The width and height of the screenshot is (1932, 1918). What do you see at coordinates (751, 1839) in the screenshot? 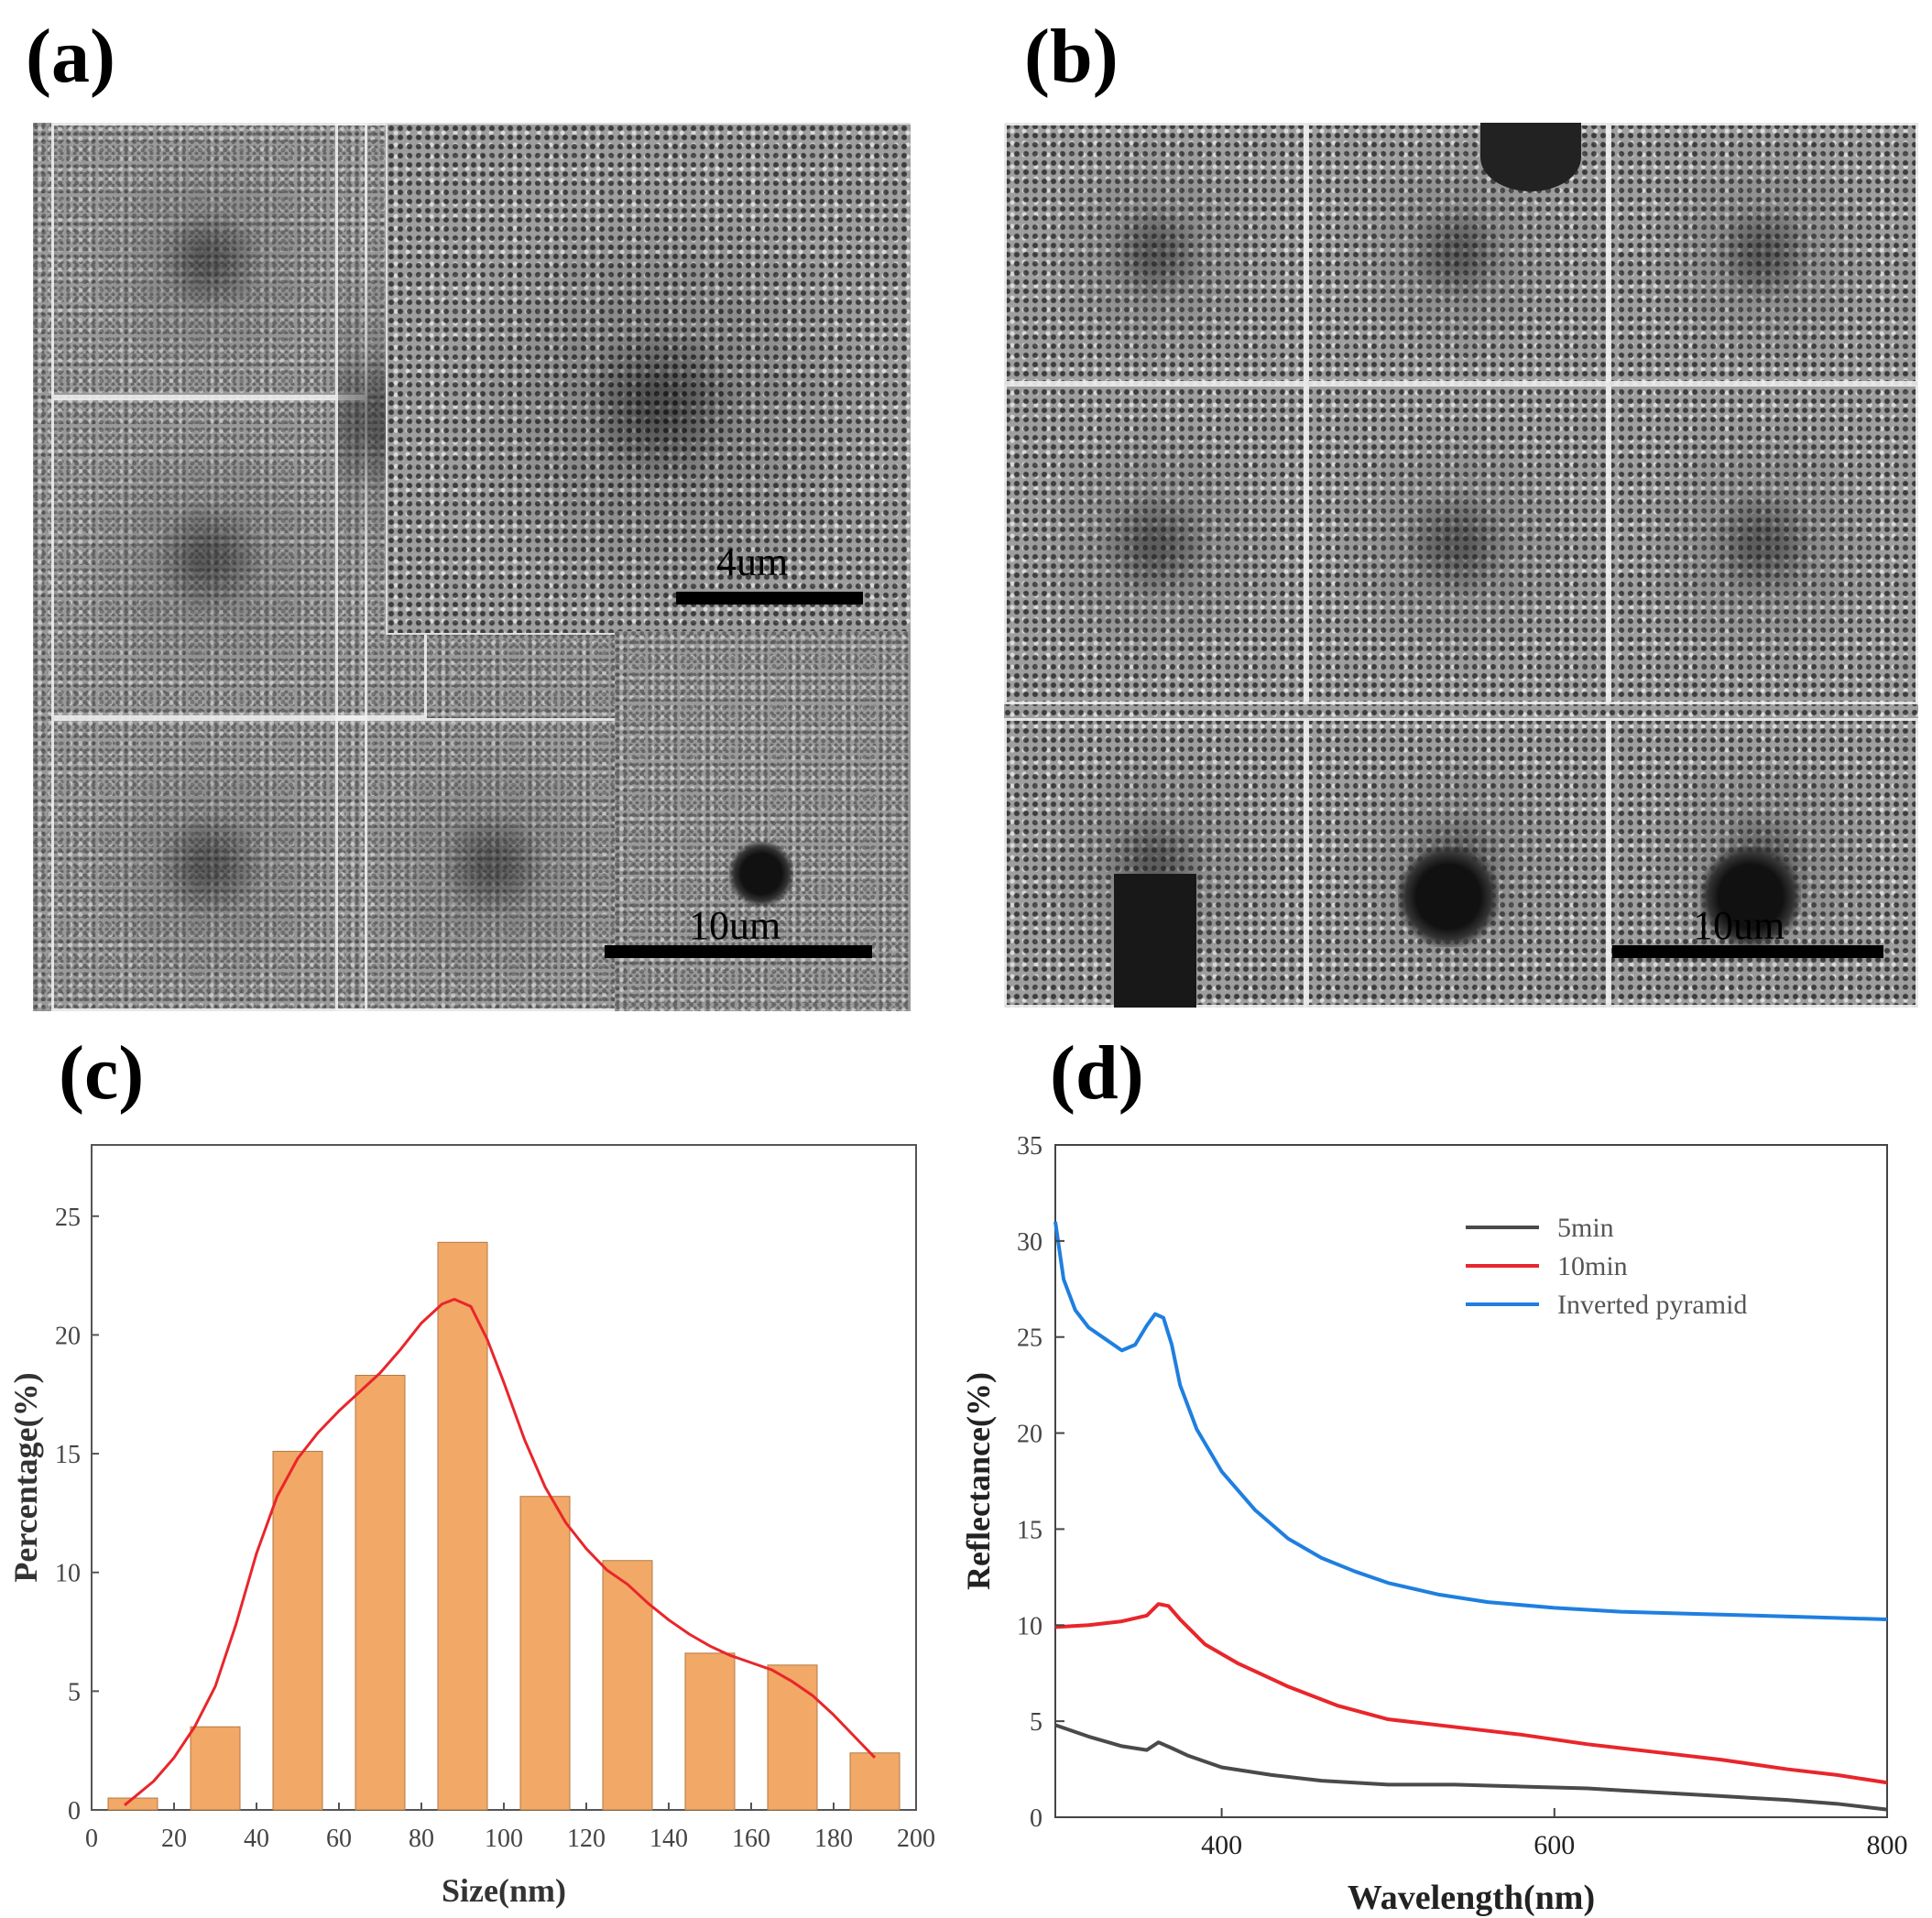
I see `chart-c-x-tick-label: 160` at bounding box center [751, 1839].